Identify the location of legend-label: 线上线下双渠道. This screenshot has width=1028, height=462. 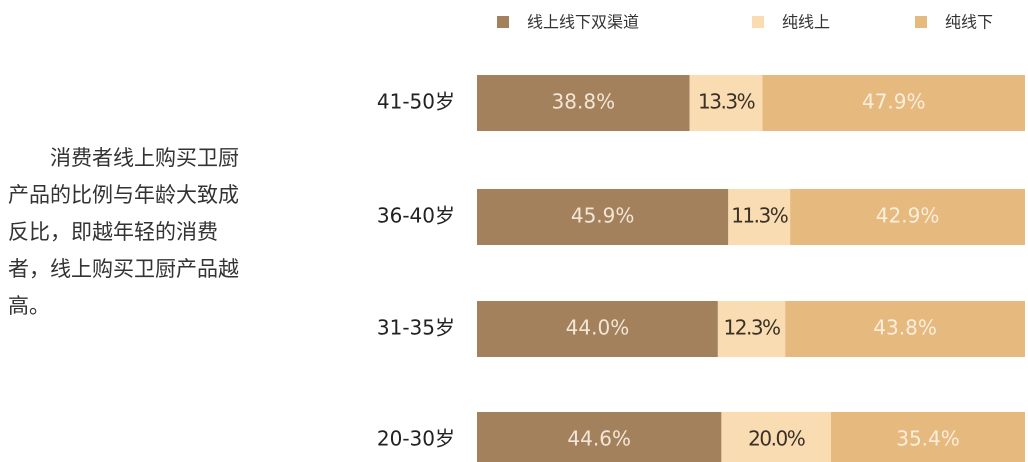
(583, 22).